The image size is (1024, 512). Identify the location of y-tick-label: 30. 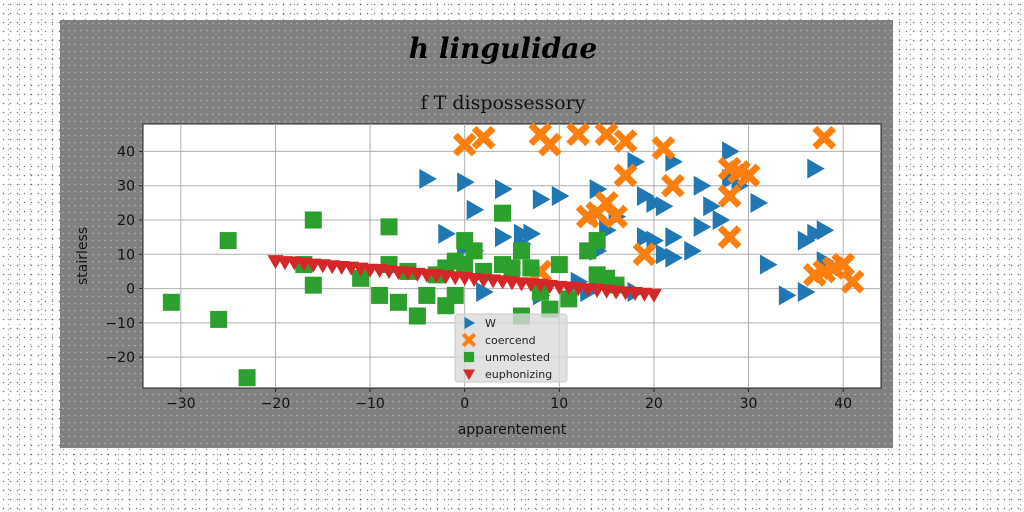
(126, 187).